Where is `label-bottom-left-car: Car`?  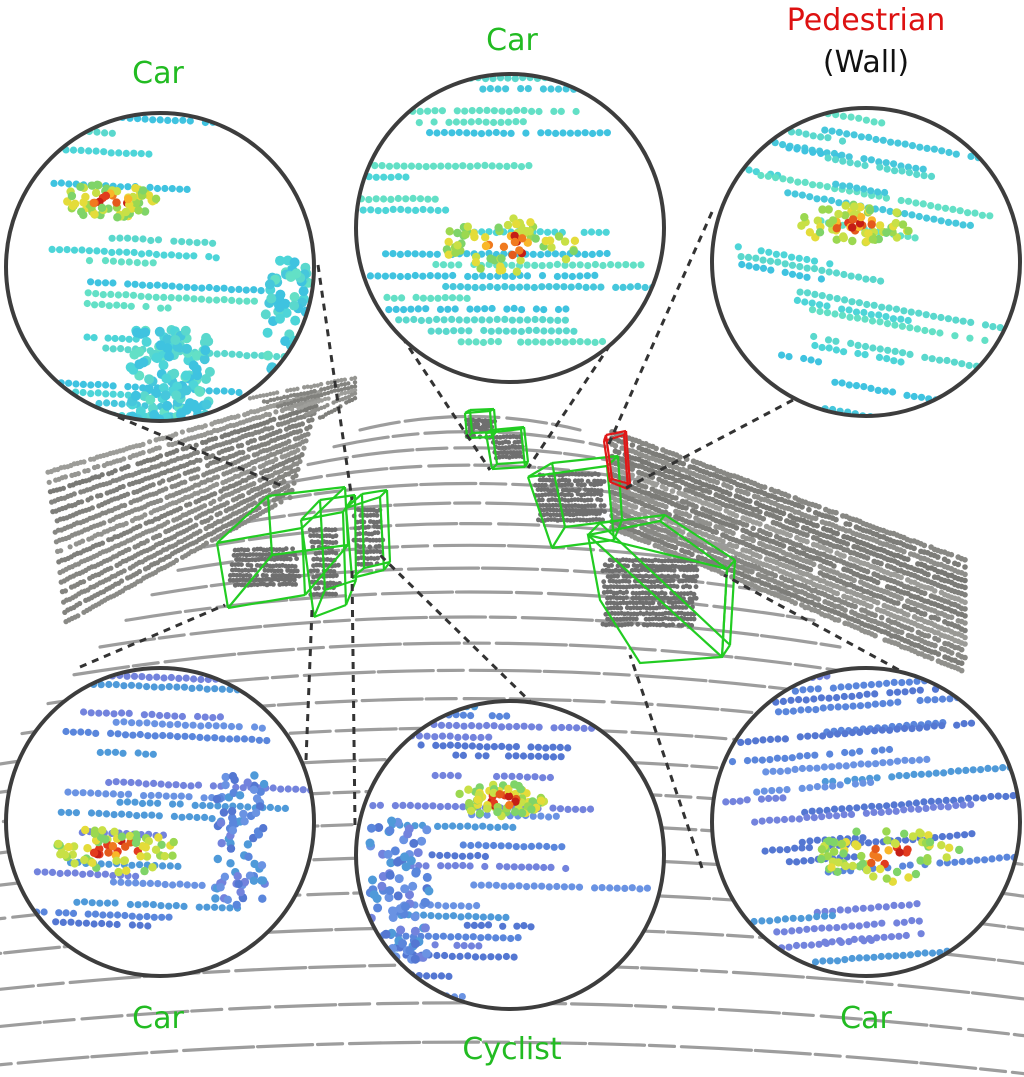
label-bottom-left-car: Car is located at coordinates (158, 1018).